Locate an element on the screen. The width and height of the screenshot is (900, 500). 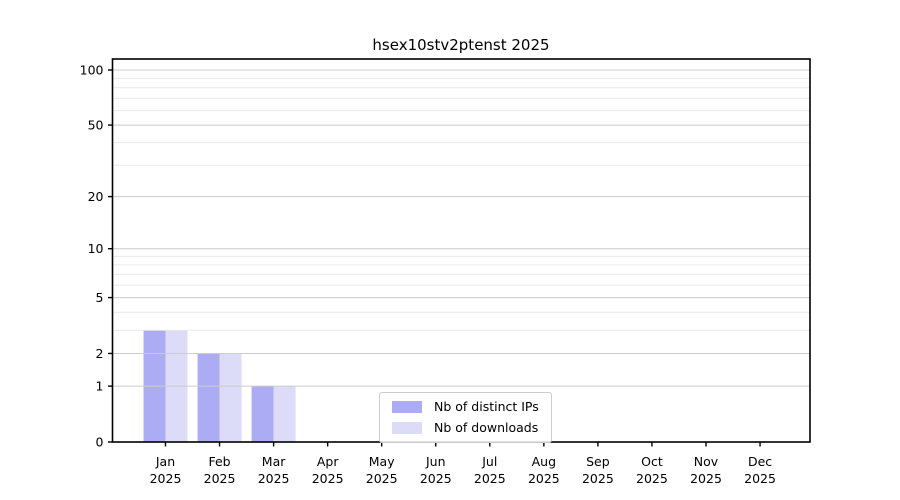
x-tick-label: Jan is located at coordinates (165, 461).